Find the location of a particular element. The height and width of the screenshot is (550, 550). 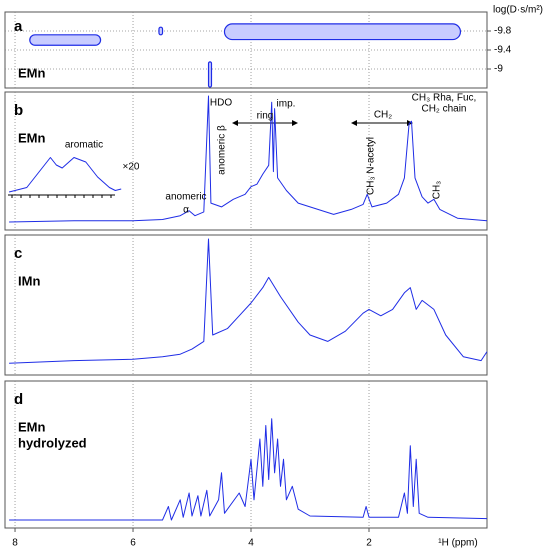

panel-label: d is located at coordinates (18, 399).